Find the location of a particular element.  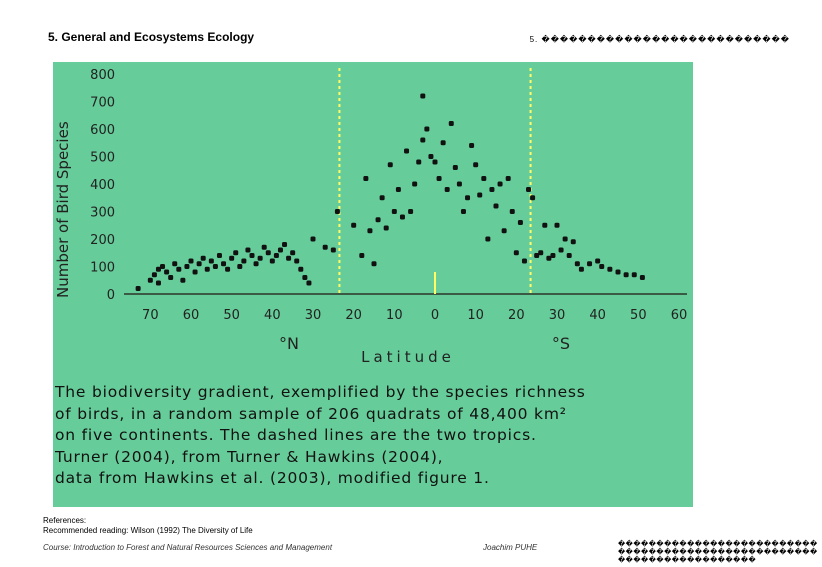

south-label: °S is located at coordinates (561, 343).